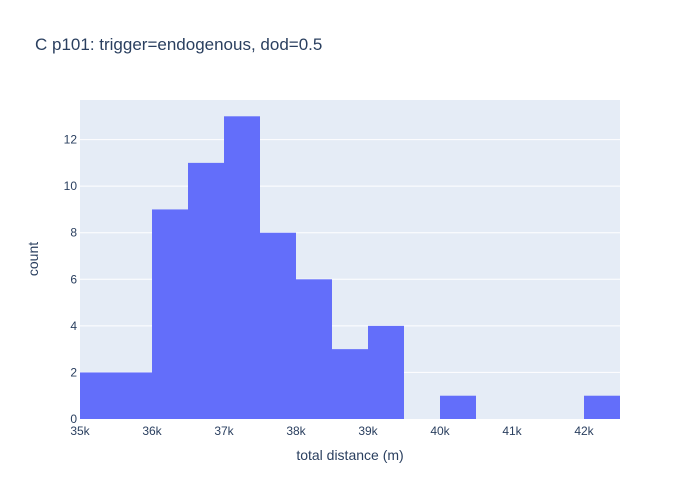 The width and height of the screenshot is (700, 500). I want to click on x-tick-label: 40k, so click(440, 431).